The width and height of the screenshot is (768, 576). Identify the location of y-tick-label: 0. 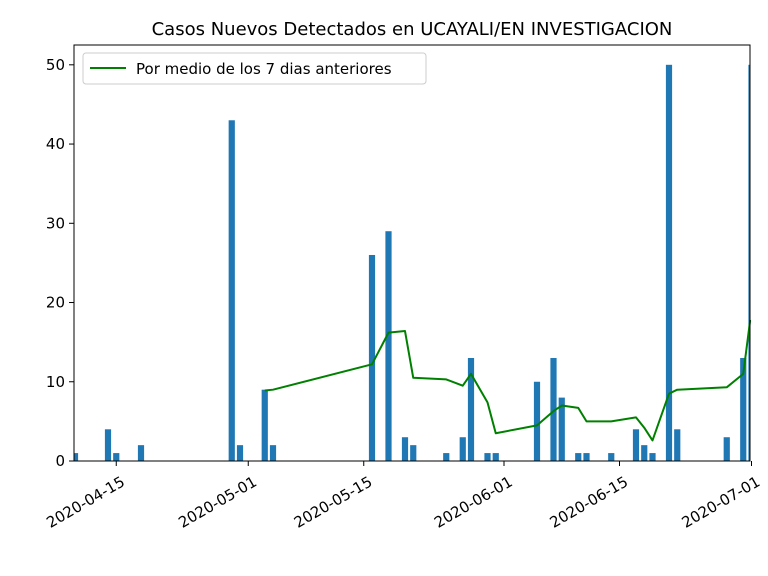
(60, 461).